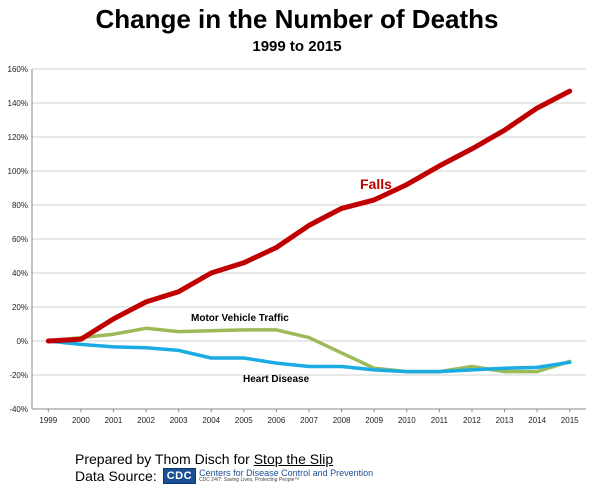 This screenshot has height=495, width=594. I want to click on y-tick-label: 80%, so click(20, 205).